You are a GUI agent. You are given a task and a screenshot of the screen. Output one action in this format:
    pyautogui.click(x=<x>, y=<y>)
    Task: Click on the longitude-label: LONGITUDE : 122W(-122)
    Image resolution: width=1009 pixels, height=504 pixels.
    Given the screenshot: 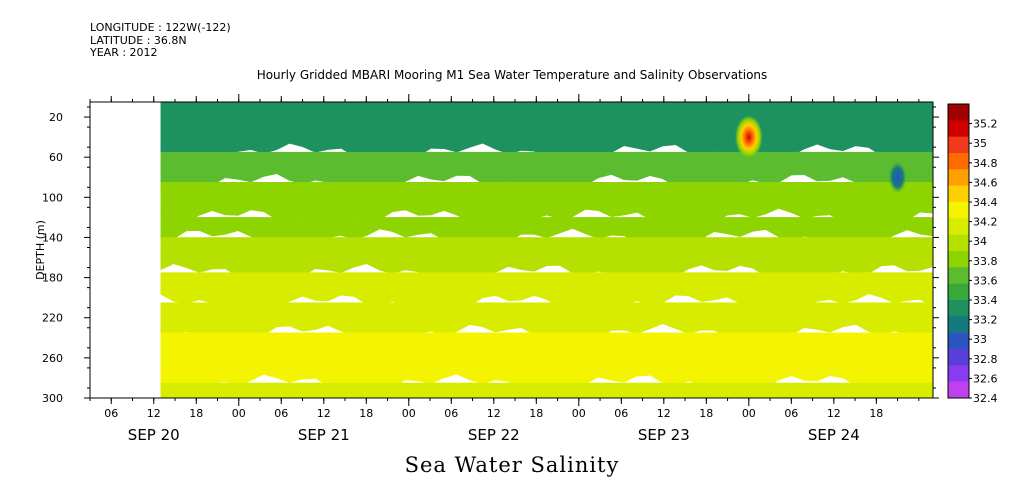 What is the action you would take?
    pyautogui.click(x=160, y=27)
    